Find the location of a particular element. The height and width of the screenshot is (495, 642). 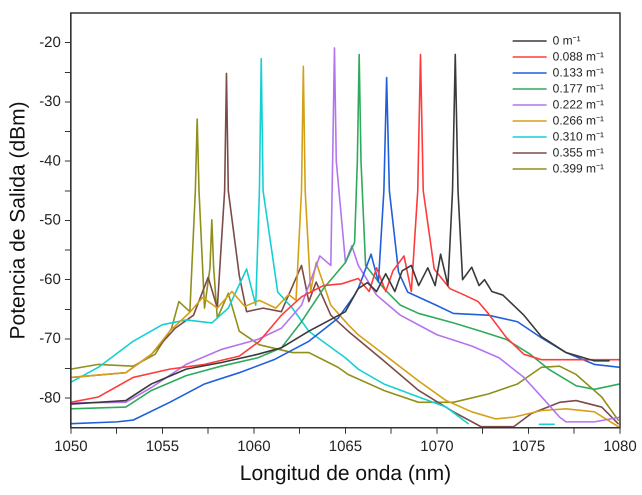

x-tick-label: 1060 is located at coordinates (254, 446).